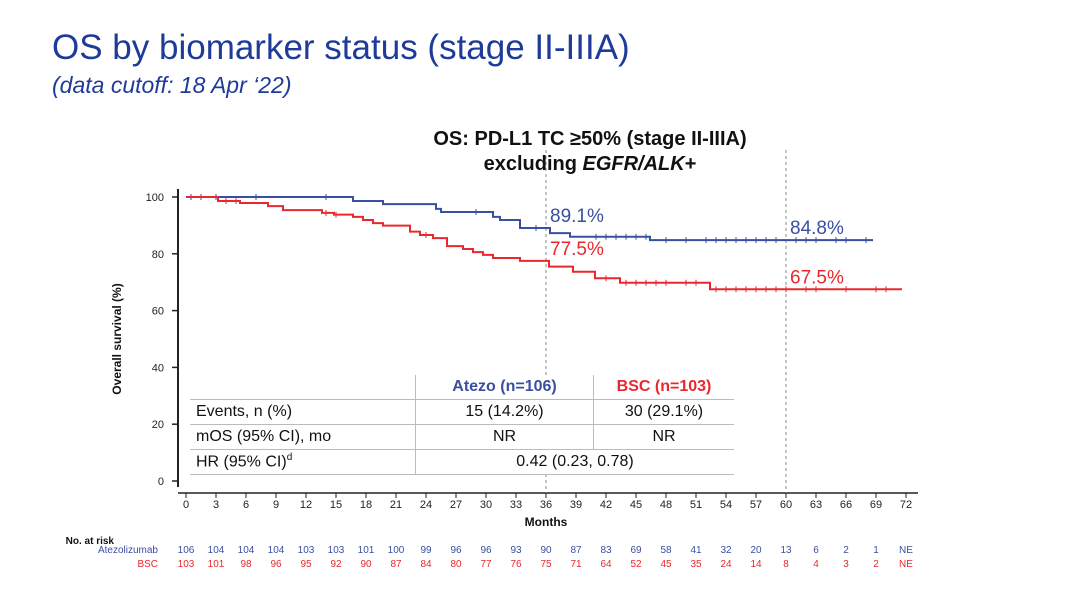 This screenshot has height=609, width=1080. Describe the element at coordinates (303, 387) in the screenshot. I see `summary-header-blank` at that location.